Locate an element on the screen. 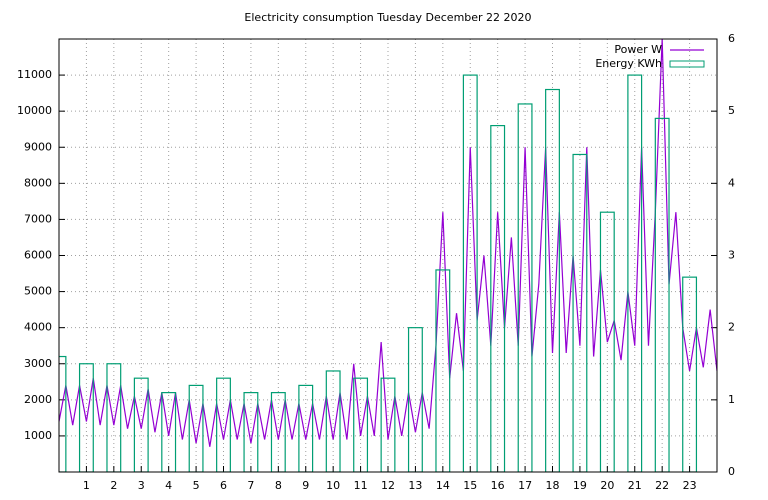 The width and height of the screenshot is (768, 500). x-tick-label: 15 is located at coordinates (470, 485).